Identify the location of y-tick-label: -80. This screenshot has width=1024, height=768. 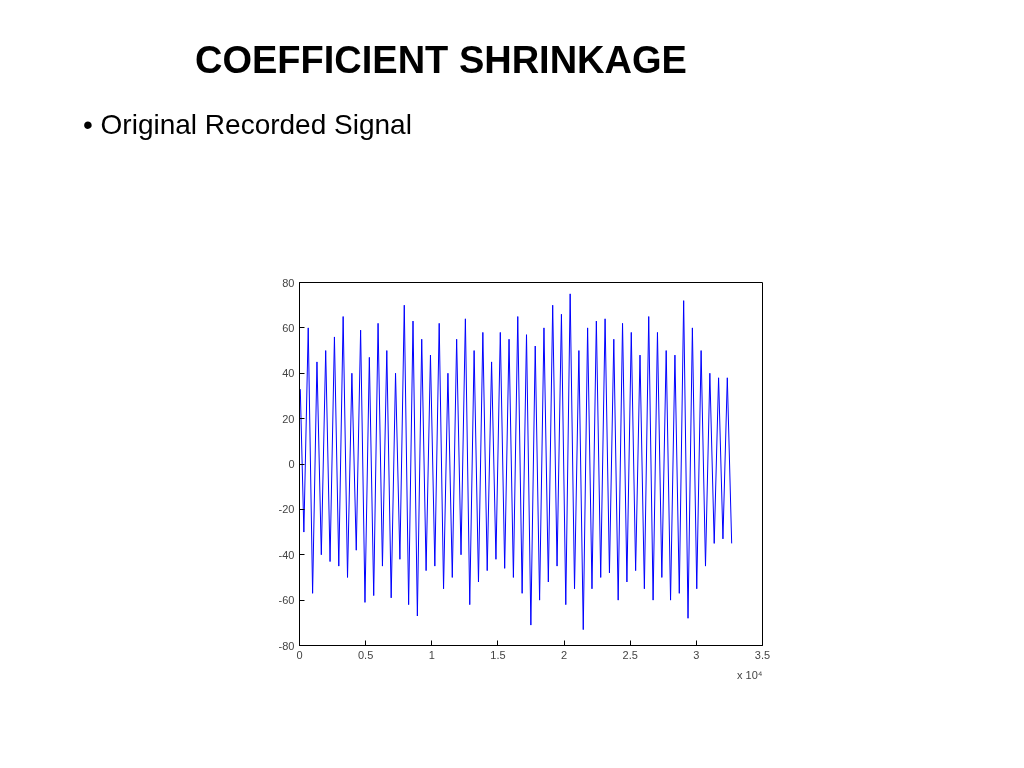
(286, 645).